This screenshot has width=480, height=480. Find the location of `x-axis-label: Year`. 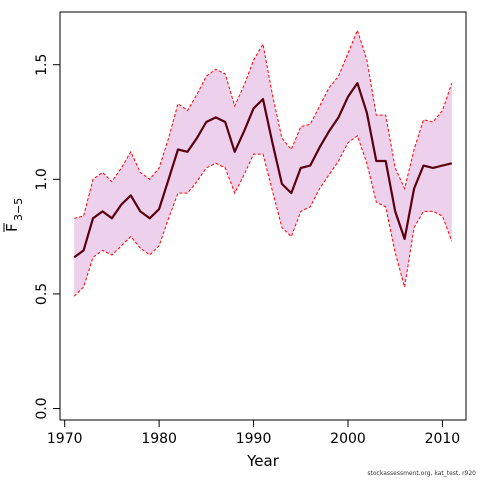

x-axis-label: Year is located at coordinates (263, 461).